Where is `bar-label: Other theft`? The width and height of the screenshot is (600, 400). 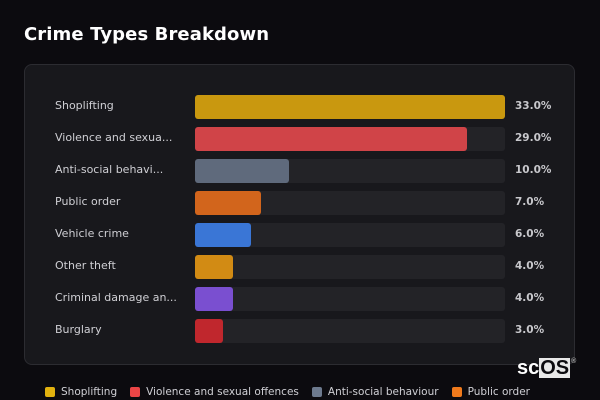
bar-label: Other theft is located at coordinates (85, 265).